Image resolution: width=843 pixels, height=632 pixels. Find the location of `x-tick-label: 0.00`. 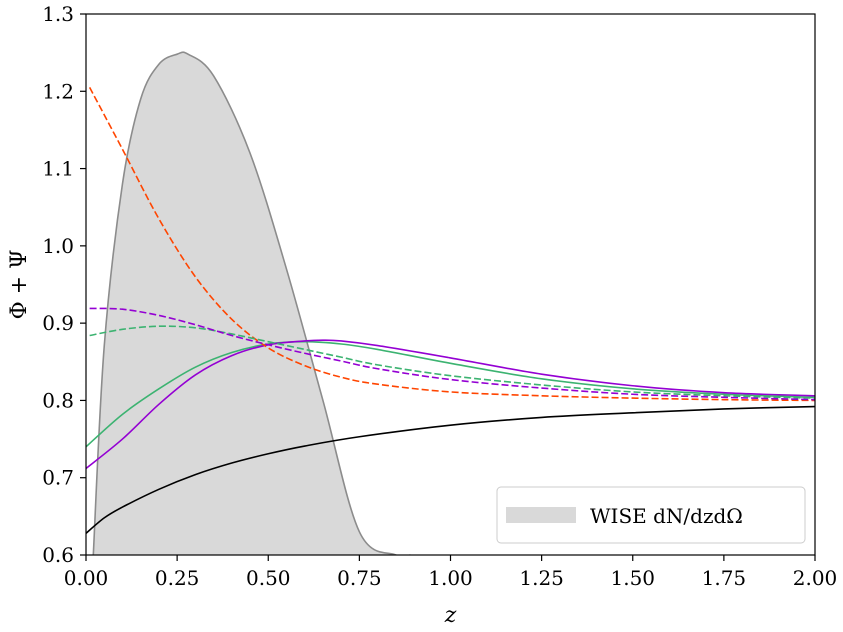

x-tick-label: 0.00 is located at coordinates (86, 578).